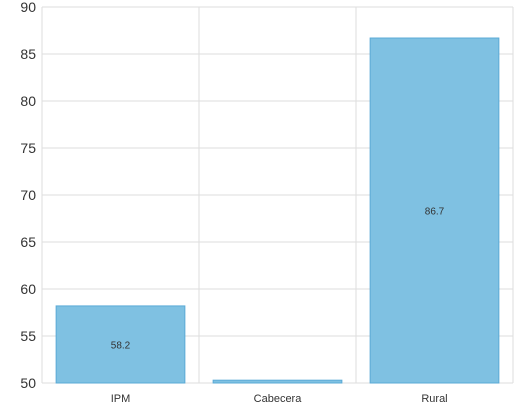 The width and height of the screenshot is (517, 410). I want to click on data-label: 86.7, so click(435, 212).